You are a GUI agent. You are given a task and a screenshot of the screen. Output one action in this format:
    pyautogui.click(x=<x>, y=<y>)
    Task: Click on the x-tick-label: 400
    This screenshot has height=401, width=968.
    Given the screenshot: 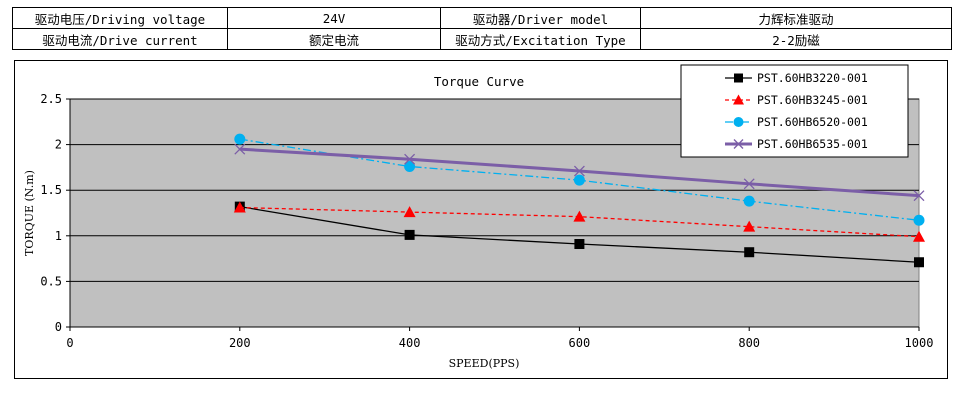 What is the action you would take?
    pyautogui.click(x=410, y=343)
    